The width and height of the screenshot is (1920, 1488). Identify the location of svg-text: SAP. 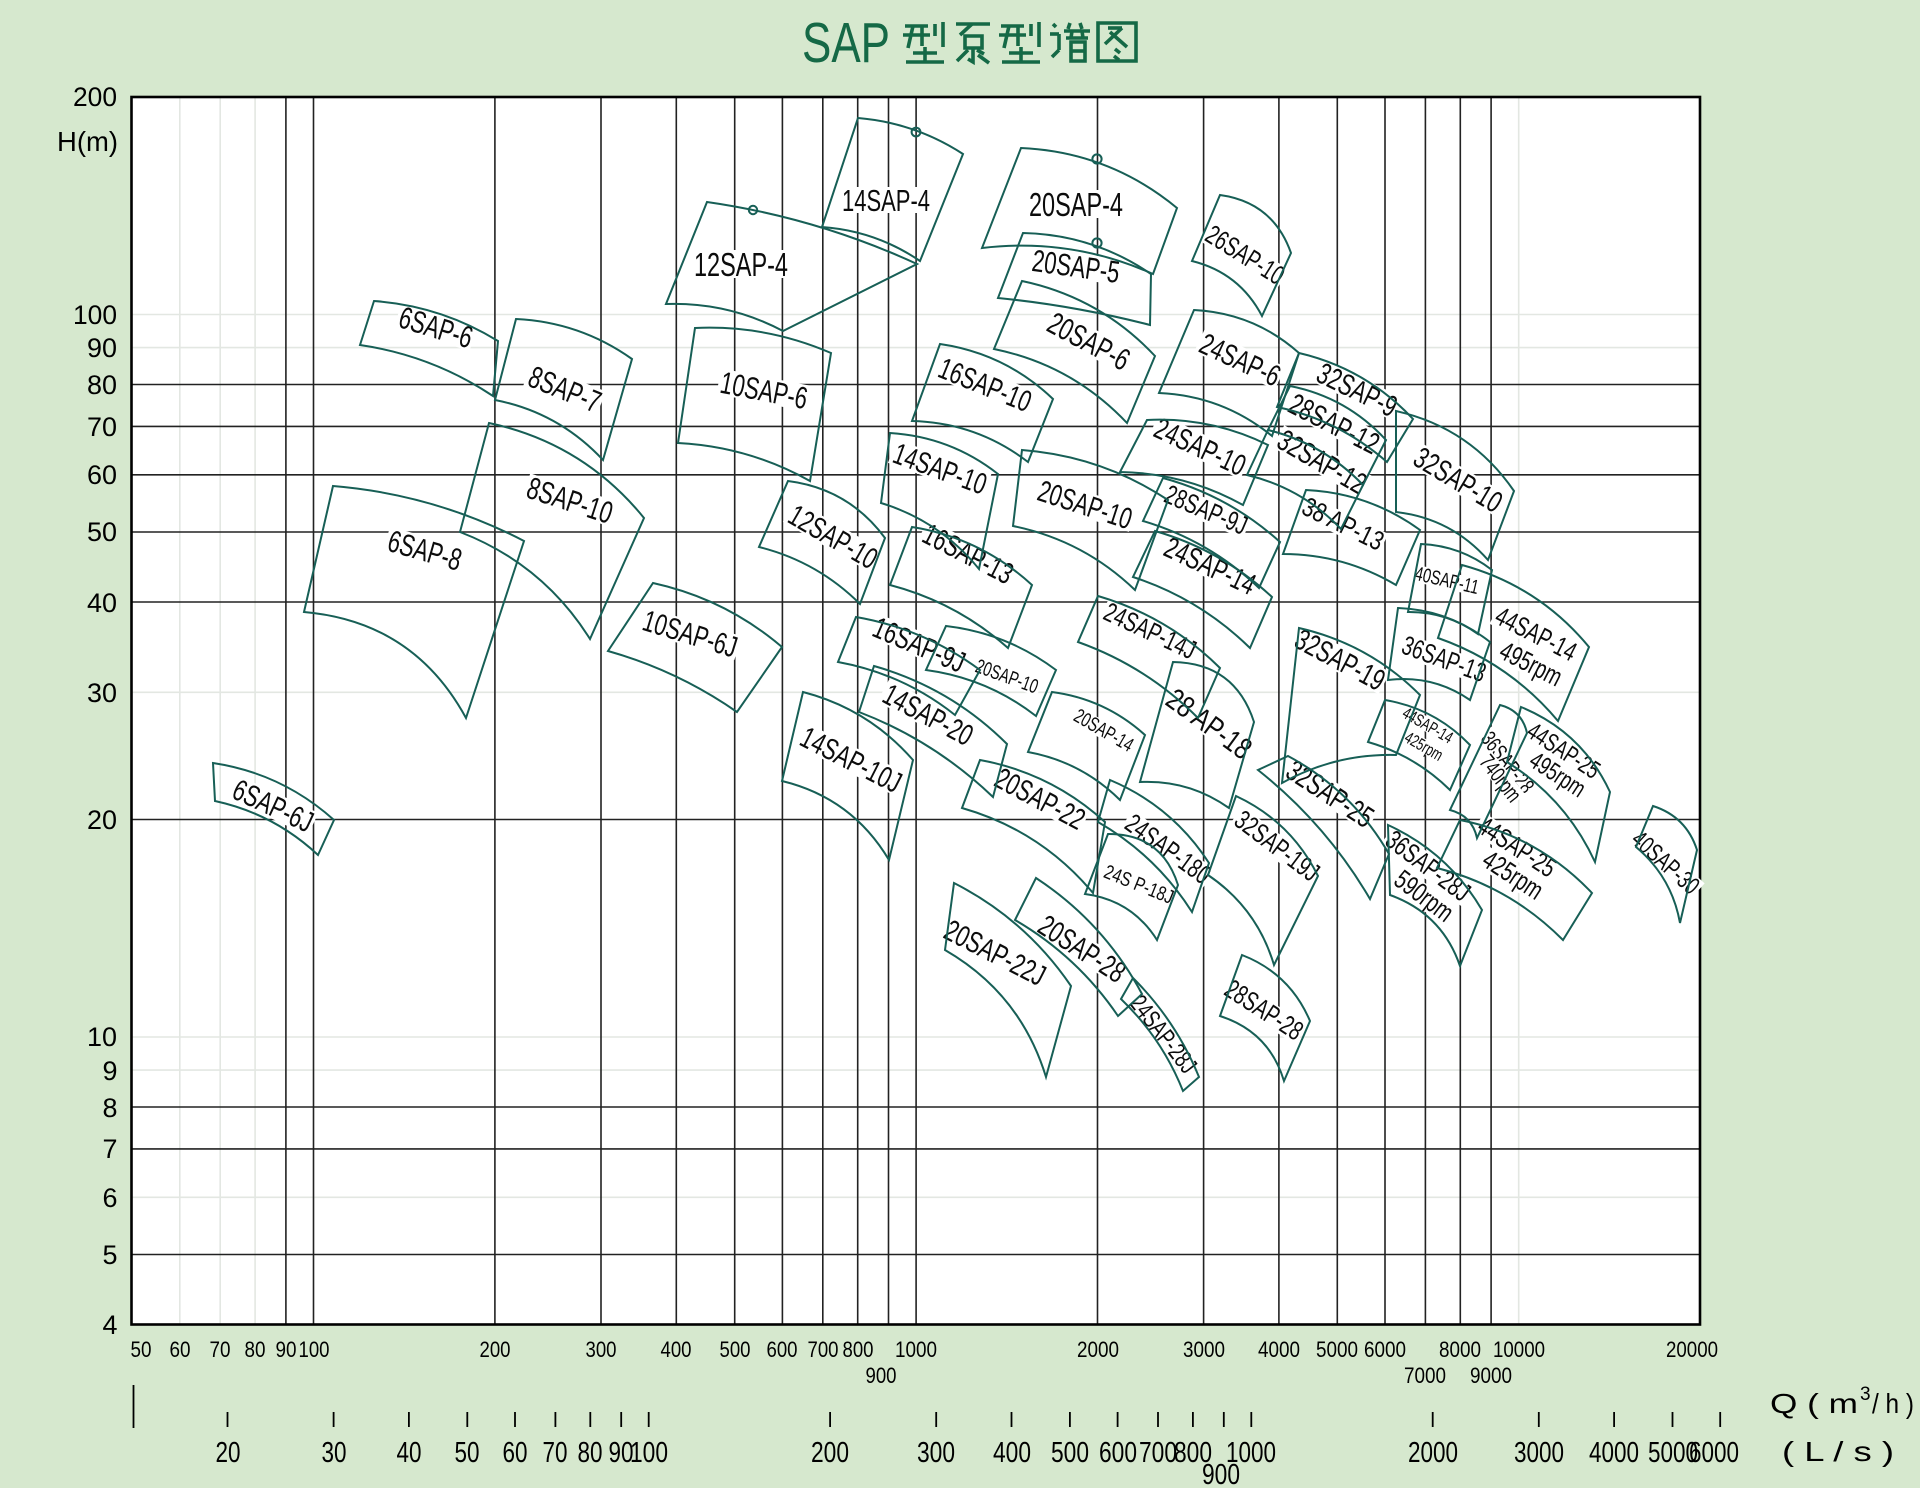
(846, 43).